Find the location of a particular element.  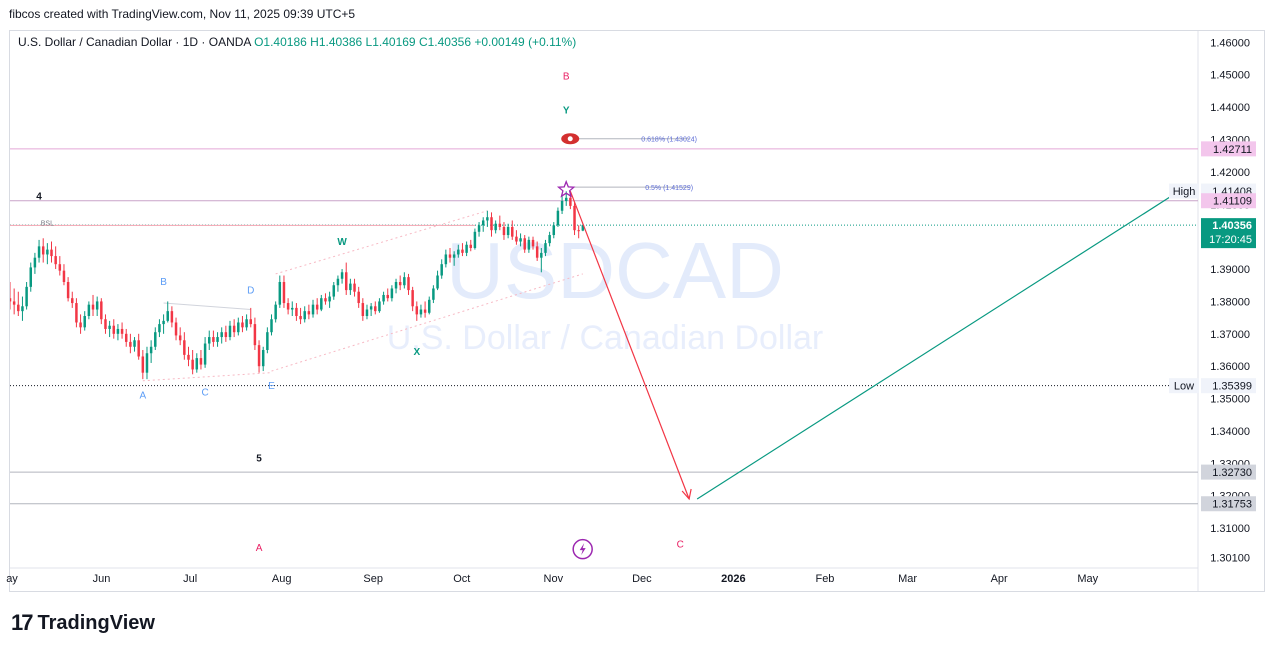

wave-label-1: Y is located at coordinates (566, 111).